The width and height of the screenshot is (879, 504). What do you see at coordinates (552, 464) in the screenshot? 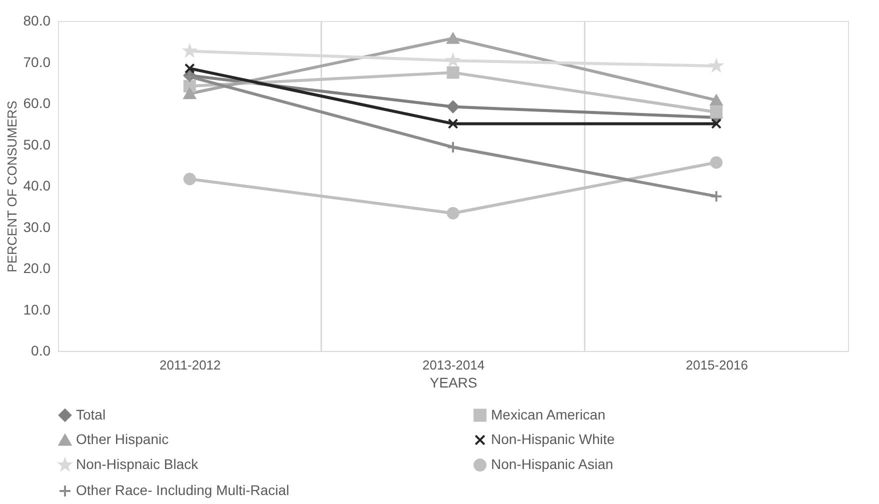
I see `legend-label: Non-Hispanic Asian` at bounding box center [552, 464].